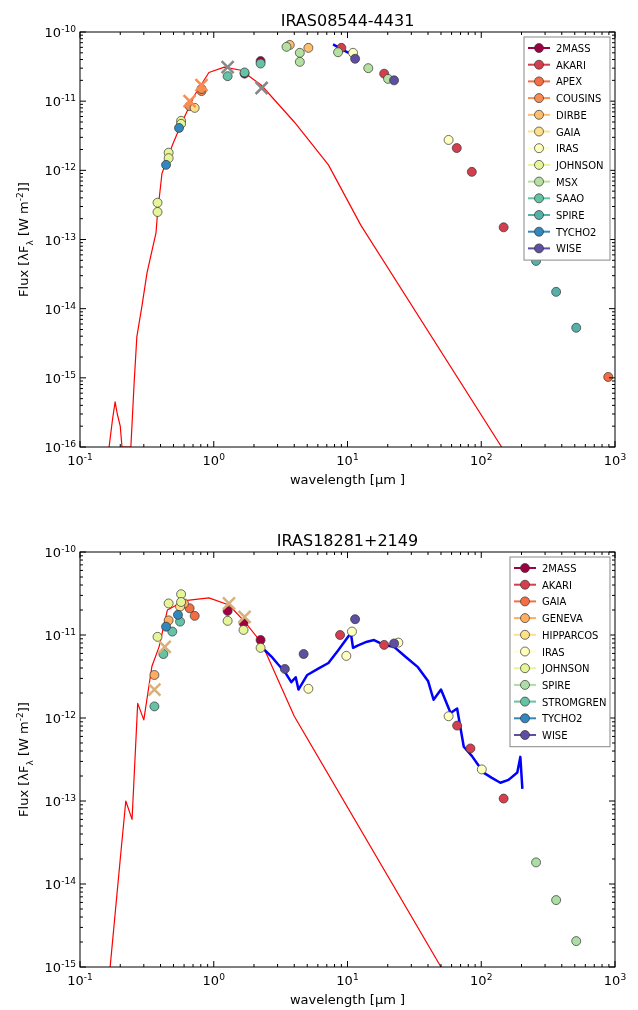 The height and width of the screenshot is (1010, 638). Describe the element at coordinates (570, 199) in the screenshot. I see `legend-label: SAAO` at that location.